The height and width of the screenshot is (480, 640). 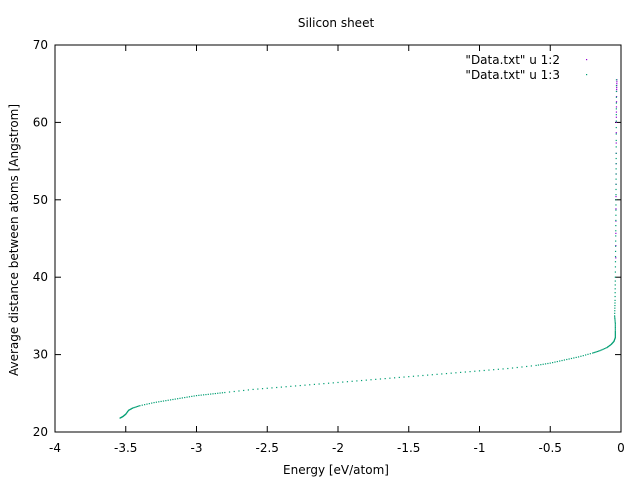 I want to click on y-tick-label: 20, so click(x=40, y=432).